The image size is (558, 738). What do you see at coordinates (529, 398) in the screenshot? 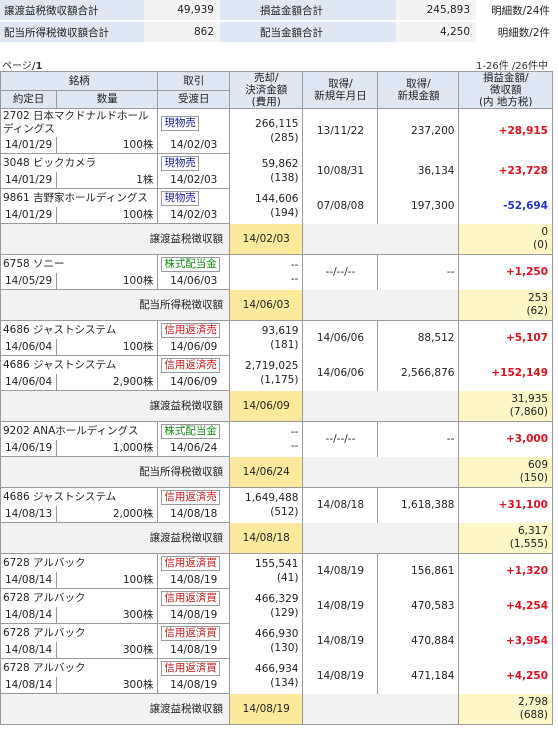
I see `tax-amount: 31,935` at bounding box center [529, 398].